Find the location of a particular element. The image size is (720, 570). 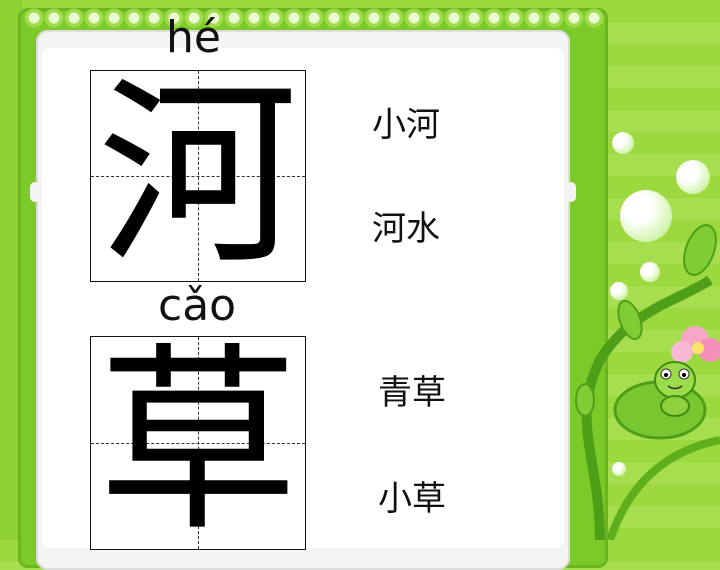

left-strip is located at coordinates (11, 270).